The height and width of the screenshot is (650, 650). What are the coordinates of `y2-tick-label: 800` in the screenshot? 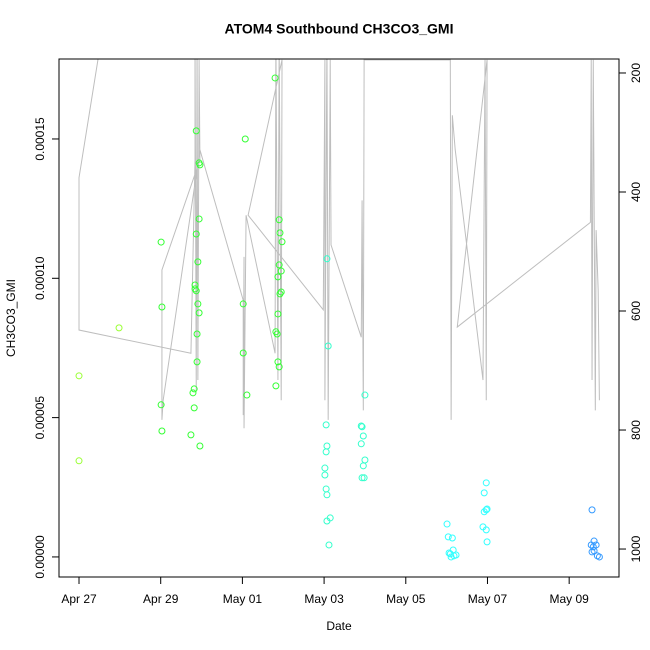 It's located at (636, 430).